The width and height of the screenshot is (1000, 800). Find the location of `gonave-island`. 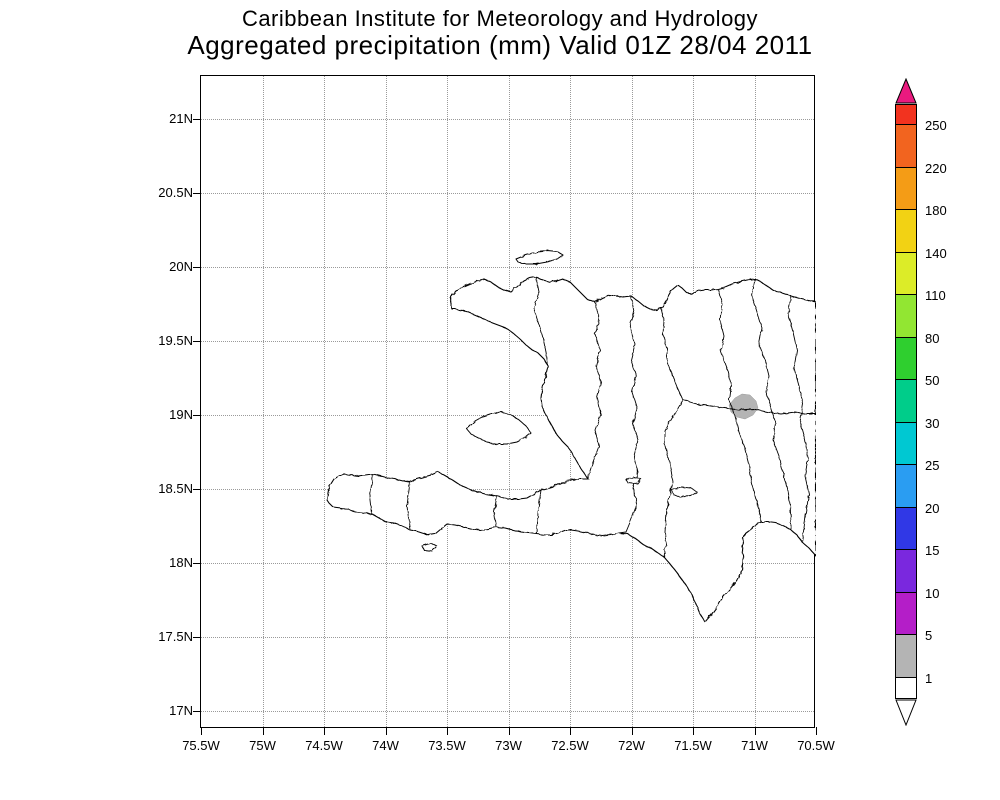

gonave-island is located at coordinates (499, 428).